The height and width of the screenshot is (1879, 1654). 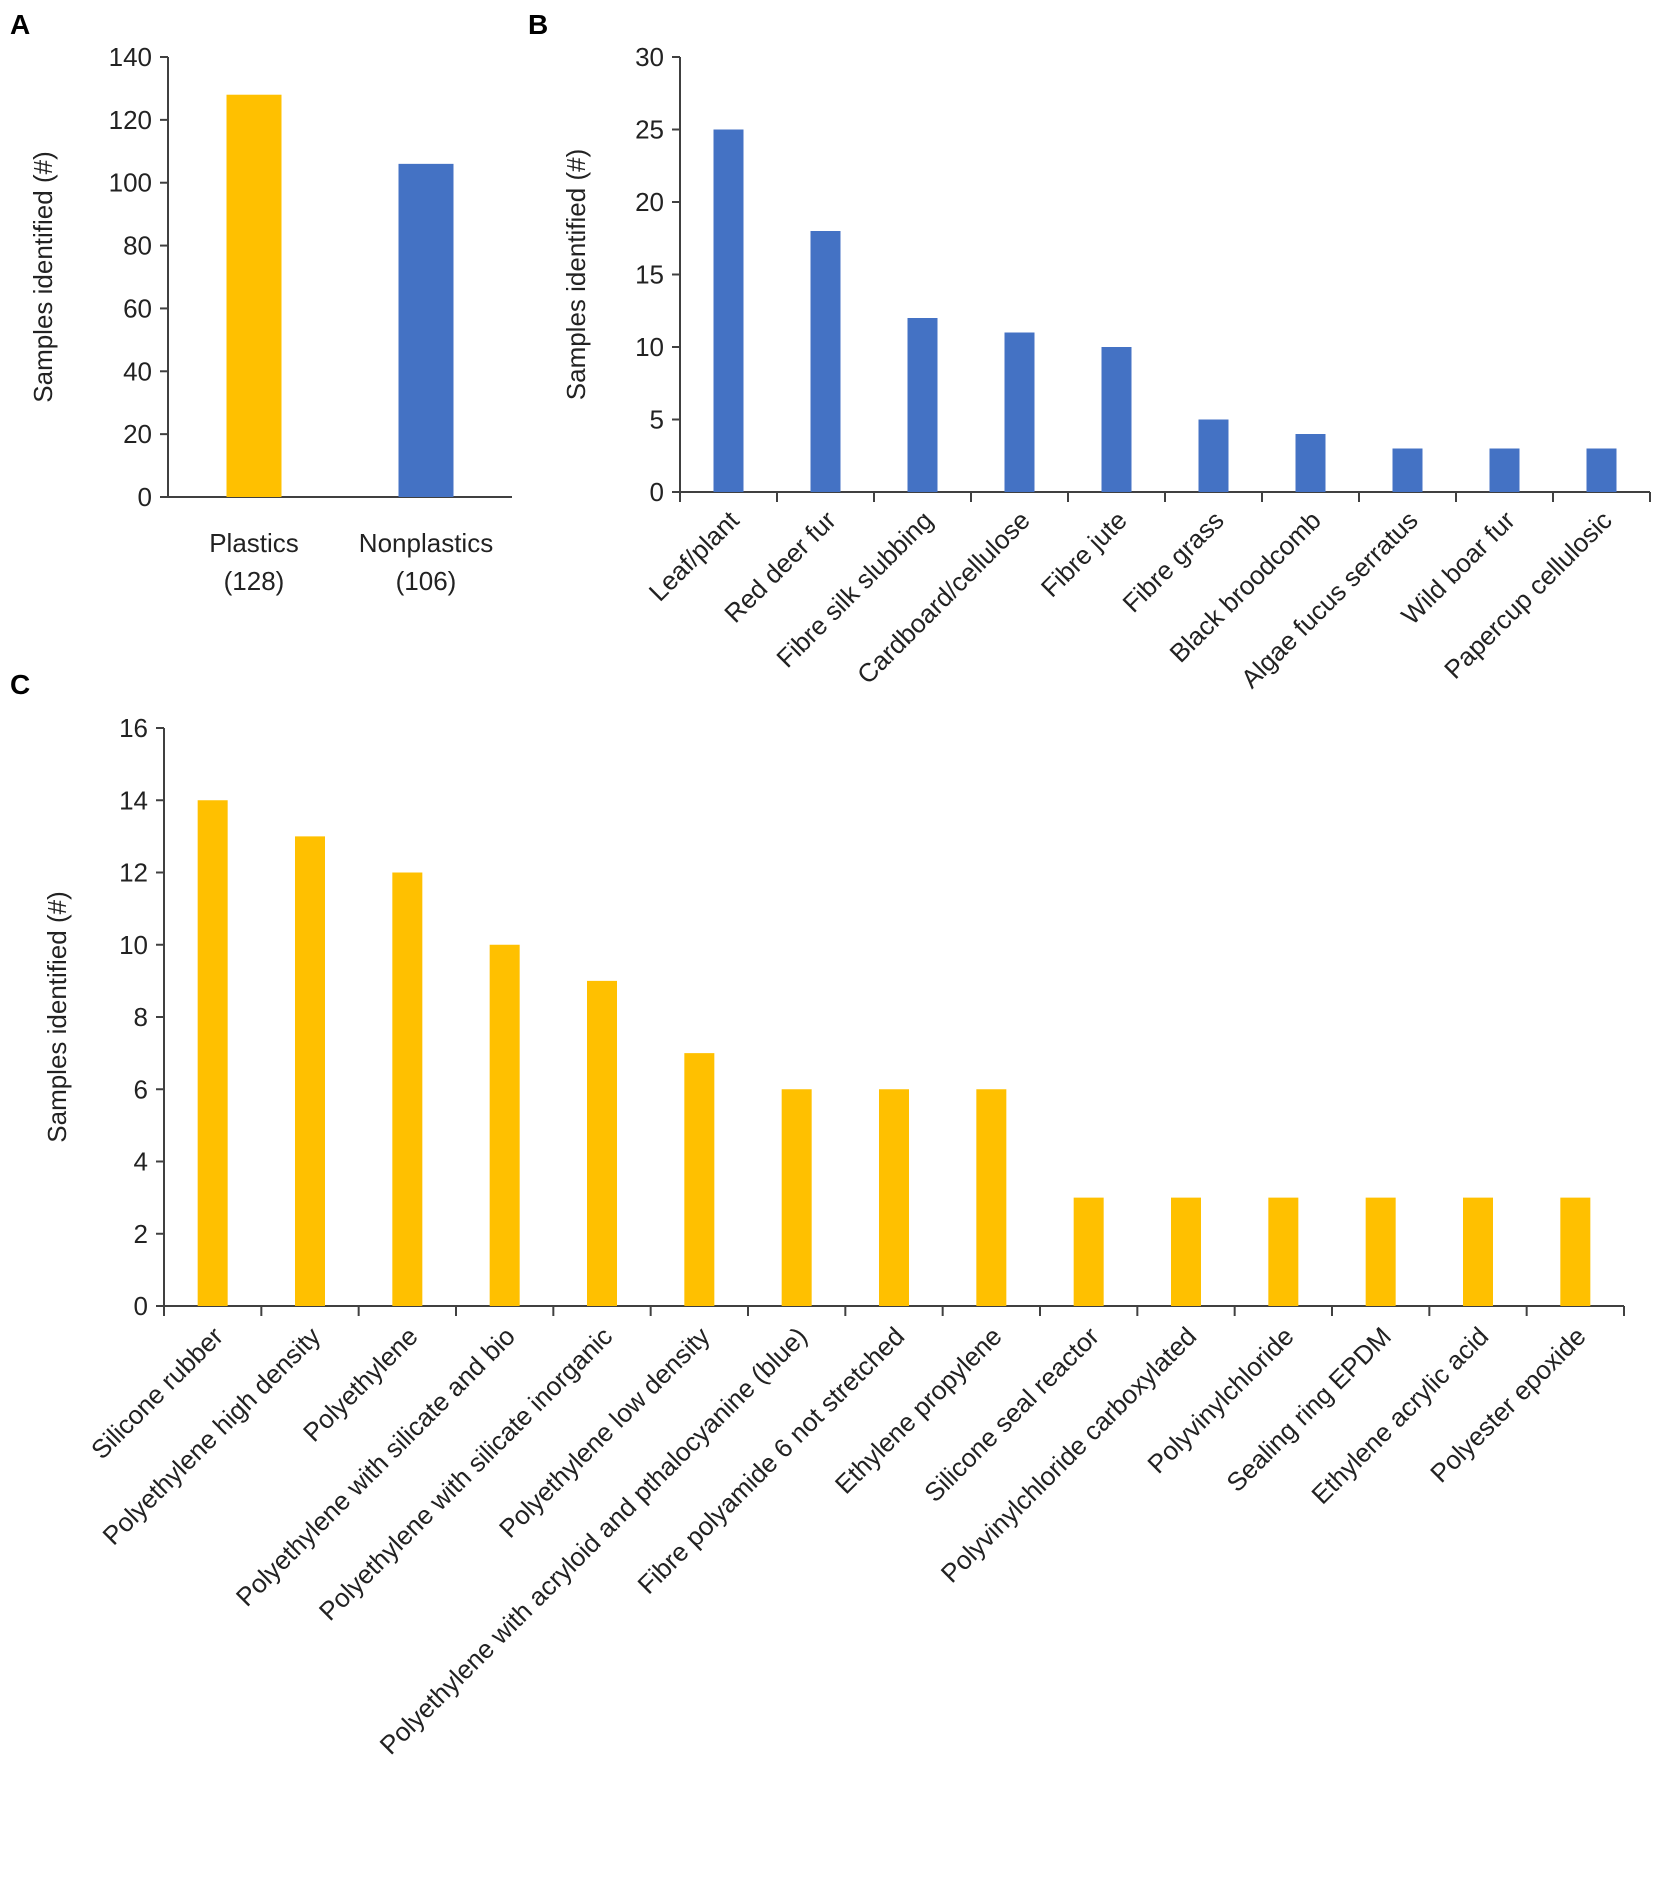 I want to click on x-category-label: Fibre jute, so click(x=1084, y=554).